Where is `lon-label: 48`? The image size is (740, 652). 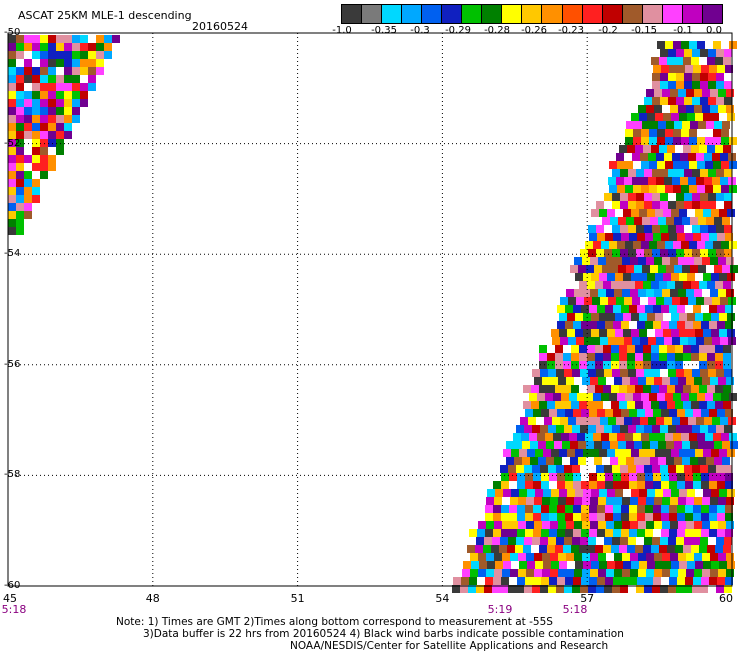 lon-label: 48 is located at coordinates (152, 598).